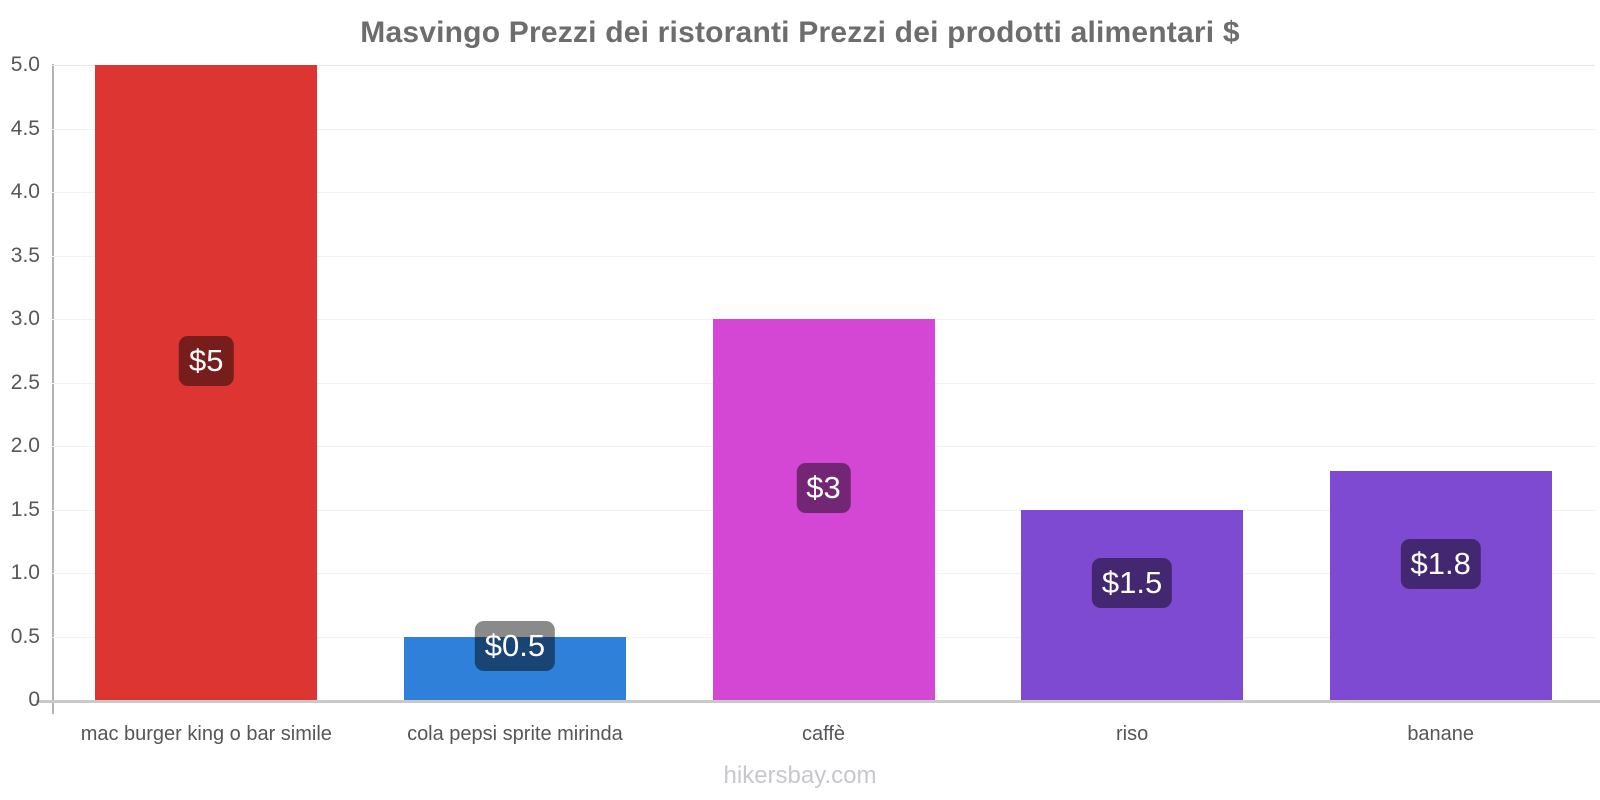 Image resolution: width=1600 pixels, height=800 pixels. Describe the element at coordinates (25, 509) in the screenshot. I see `y-tick-label-1.5: 1.5` at that location.